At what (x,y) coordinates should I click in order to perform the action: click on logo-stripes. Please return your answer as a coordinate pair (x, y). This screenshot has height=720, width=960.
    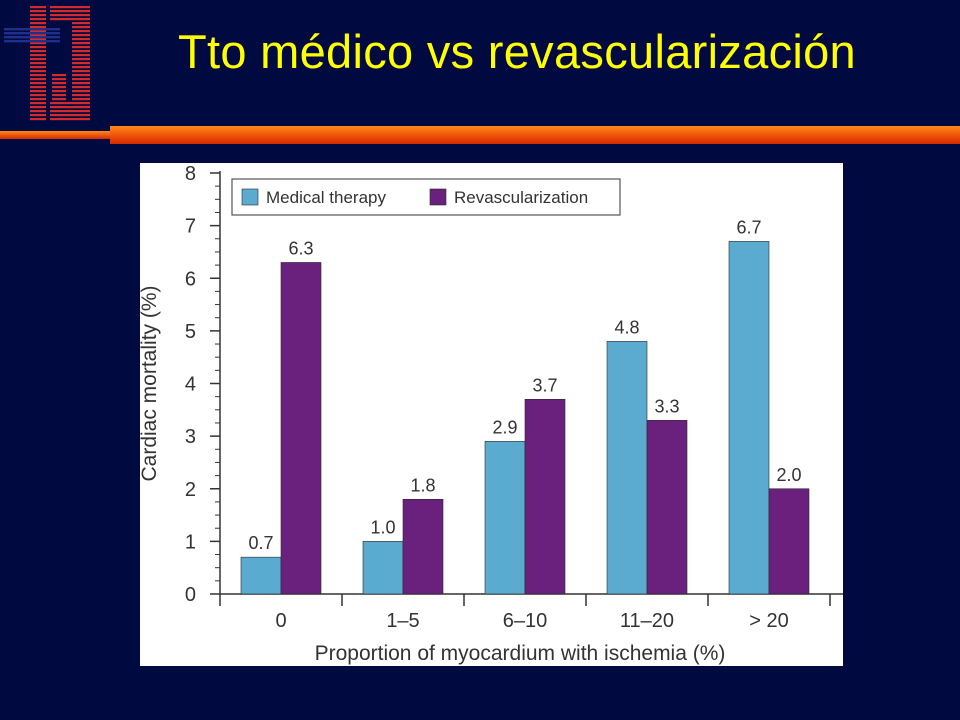
    Looking at the image, I should click on (60, 63).